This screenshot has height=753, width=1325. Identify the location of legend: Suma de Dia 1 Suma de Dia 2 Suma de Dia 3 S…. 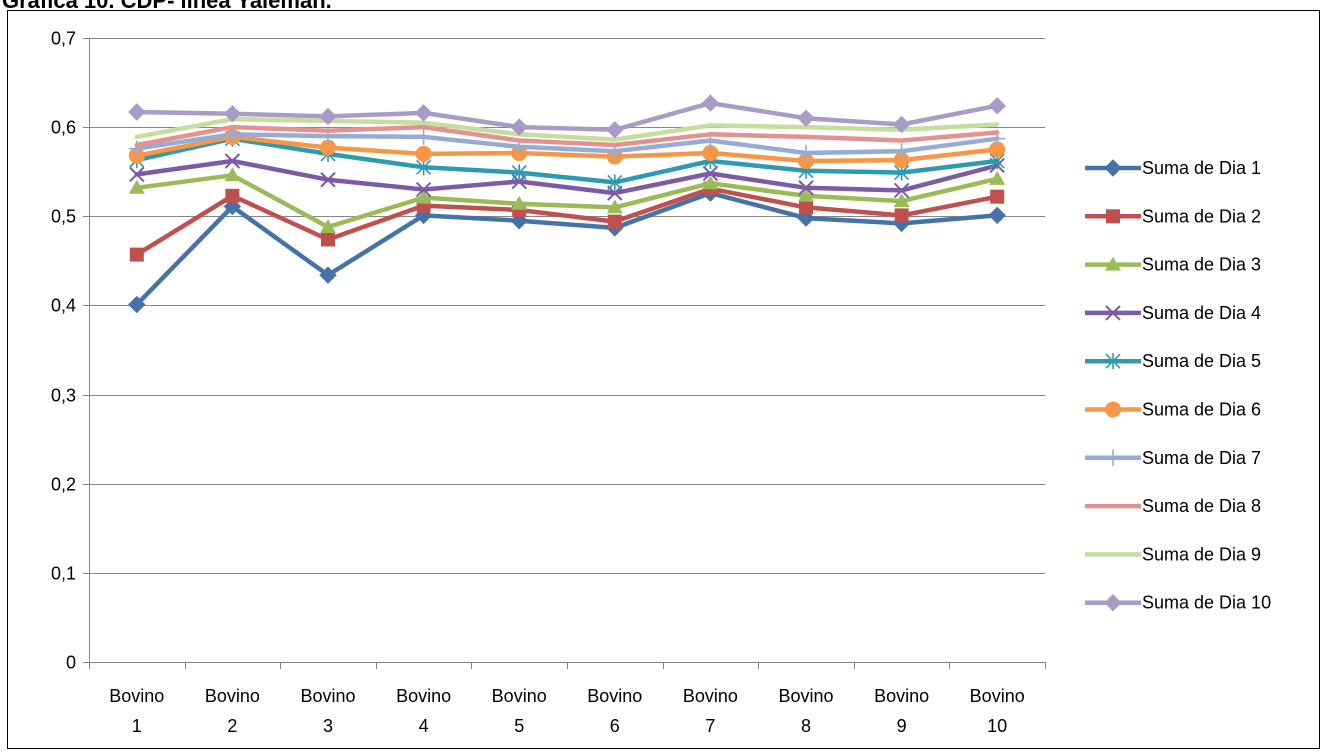
(1178, 385).